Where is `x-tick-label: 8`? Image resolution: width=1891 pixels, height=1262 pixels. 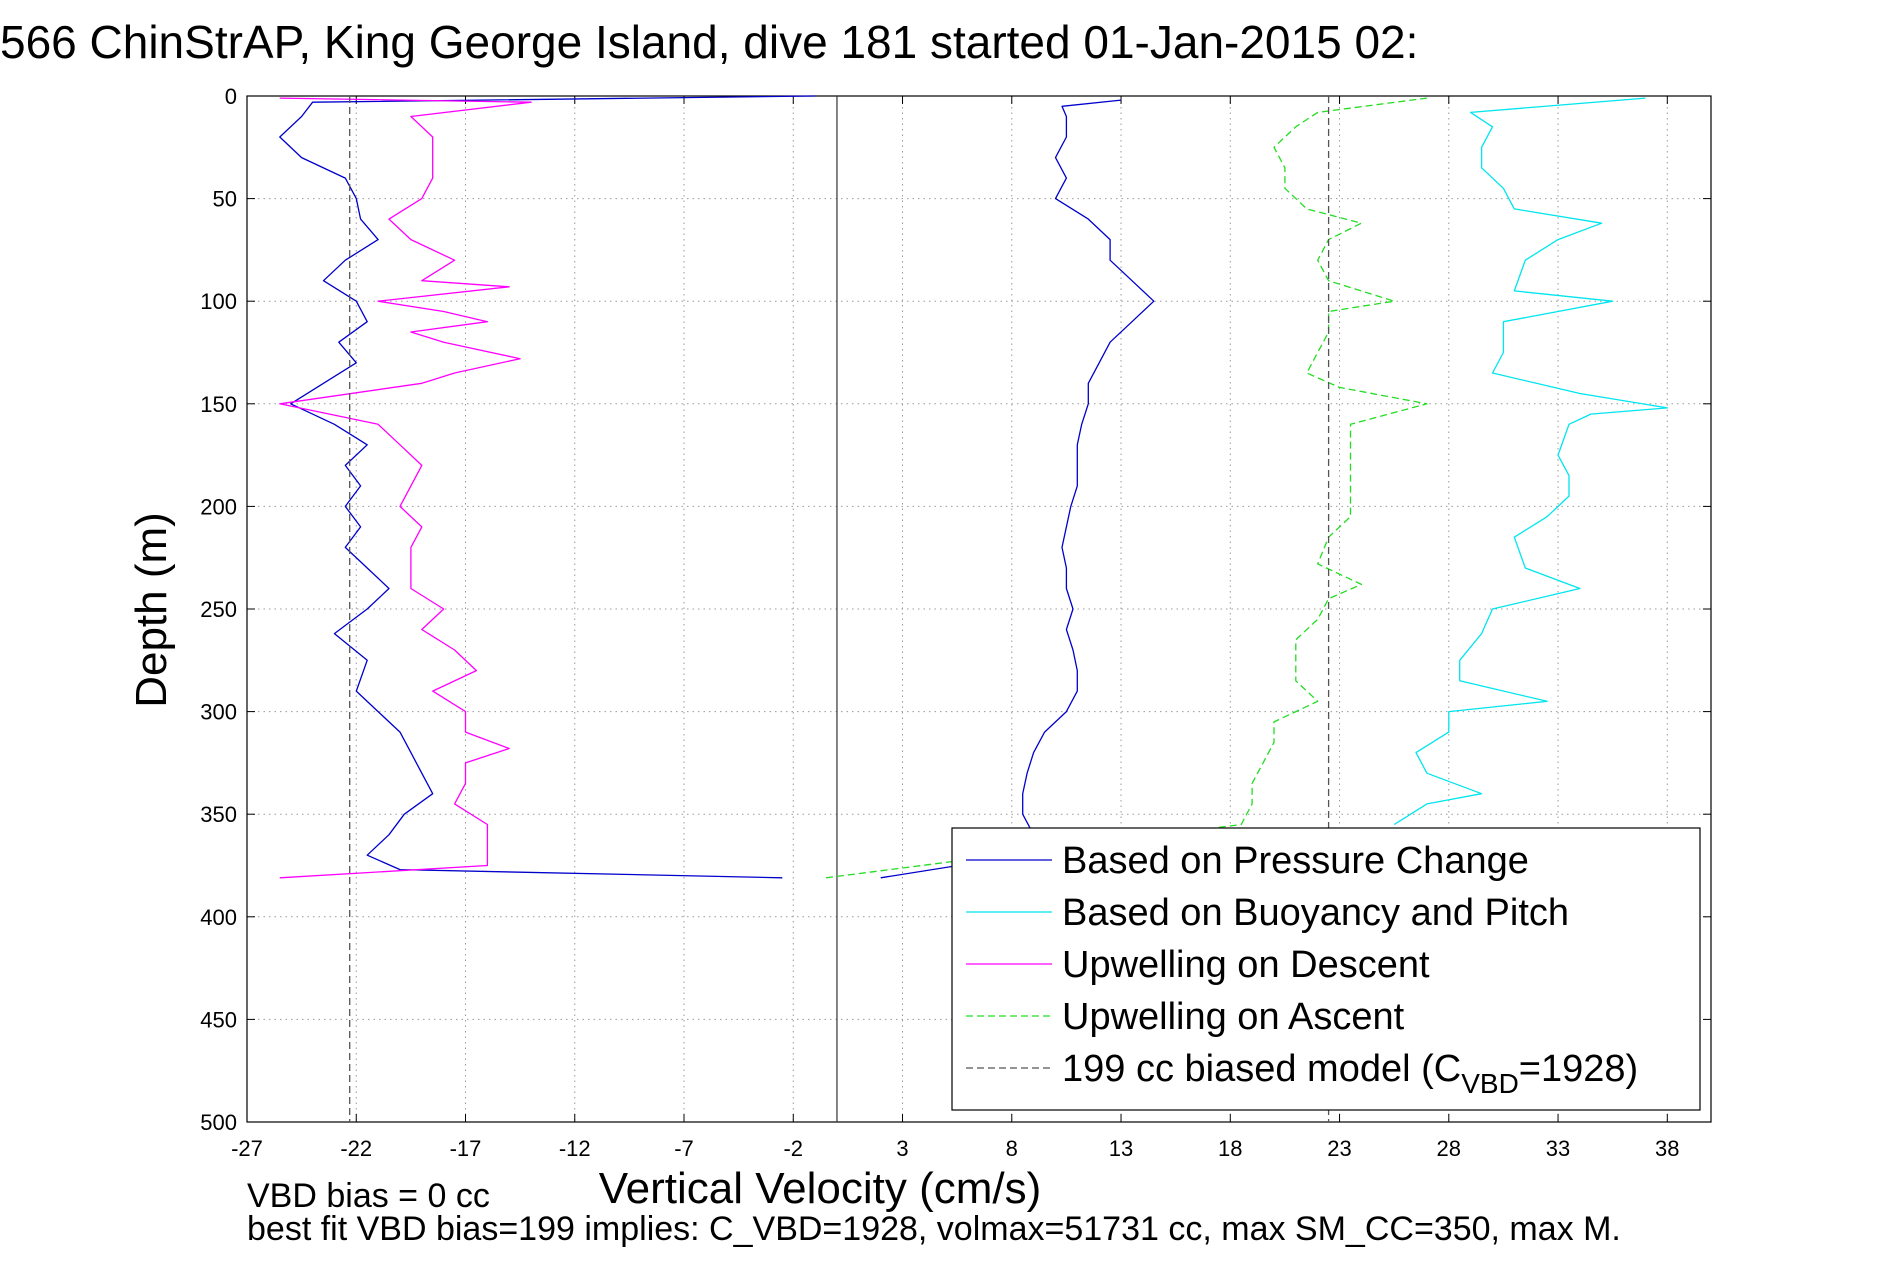 x-tick-label: 8 is located at coordinates (1012, 1148).